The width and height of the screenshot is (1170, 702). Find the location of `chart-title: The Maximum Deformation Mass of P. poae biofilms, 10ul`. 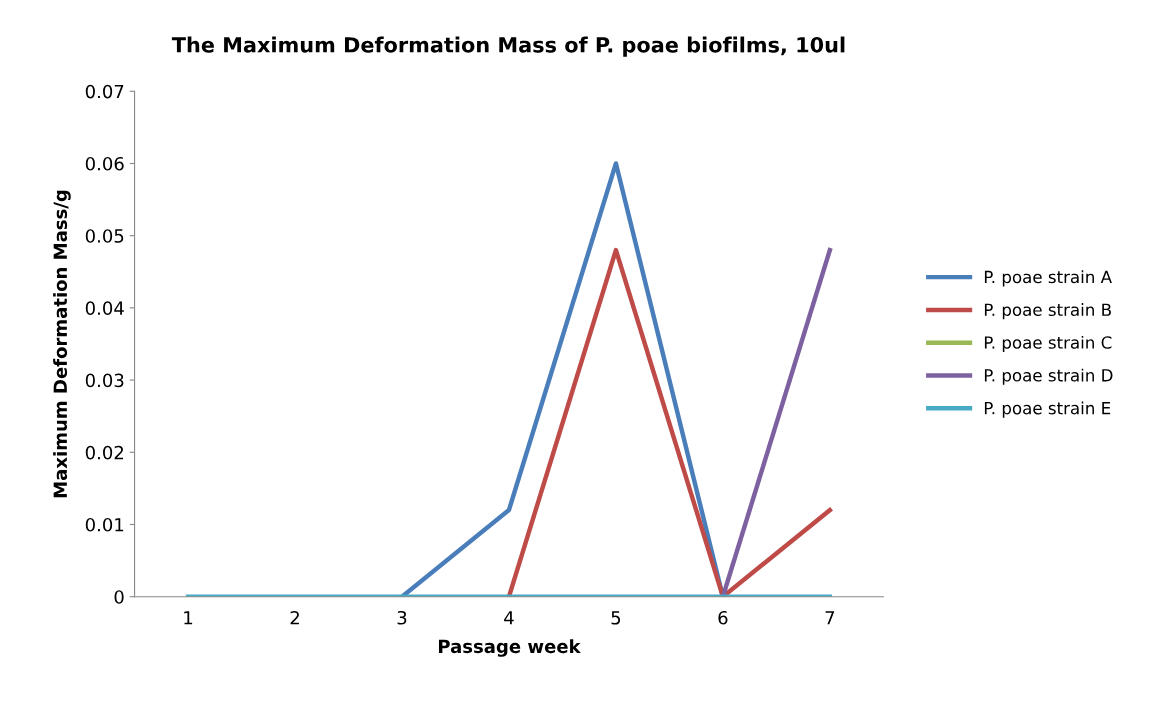

chart-title: The Maximum Deformation Mass of P. poae biofilms, 10ul is located at coordinates (508, 46).